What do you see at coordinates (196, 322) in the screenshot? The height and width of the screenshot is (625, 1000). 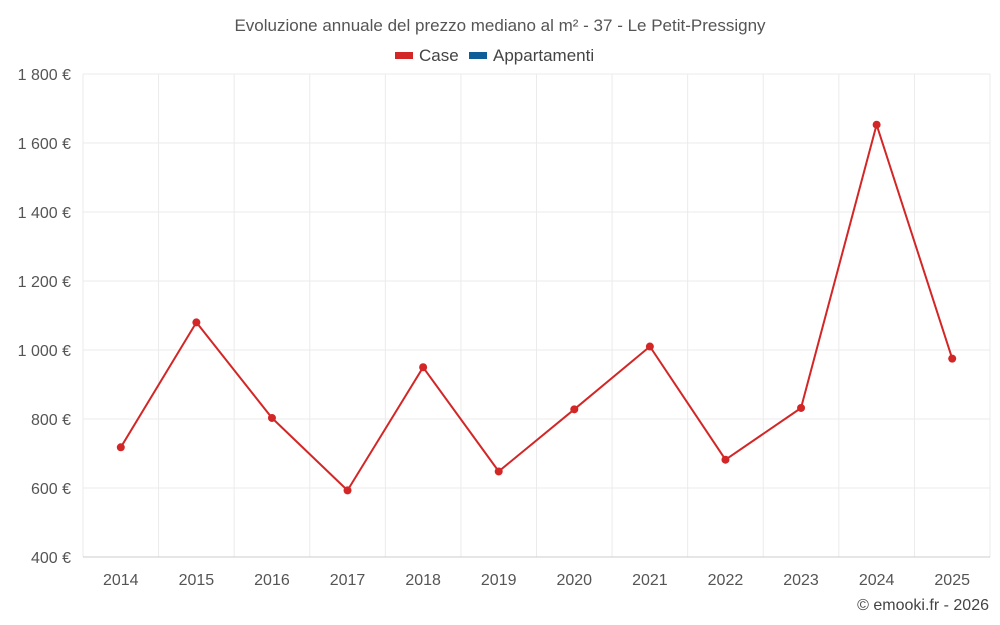 I see `data-point-2015` at bounding box center [196, 322].